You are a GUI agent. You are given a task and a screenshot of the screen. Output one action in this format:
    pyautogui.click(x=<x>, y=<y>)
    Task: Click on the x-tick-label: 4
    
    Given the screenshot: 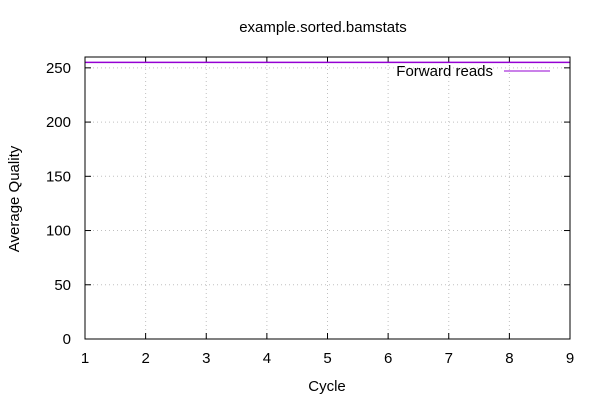 What is the action you would take?
    pyautogui.click(x=267, y=358)
    